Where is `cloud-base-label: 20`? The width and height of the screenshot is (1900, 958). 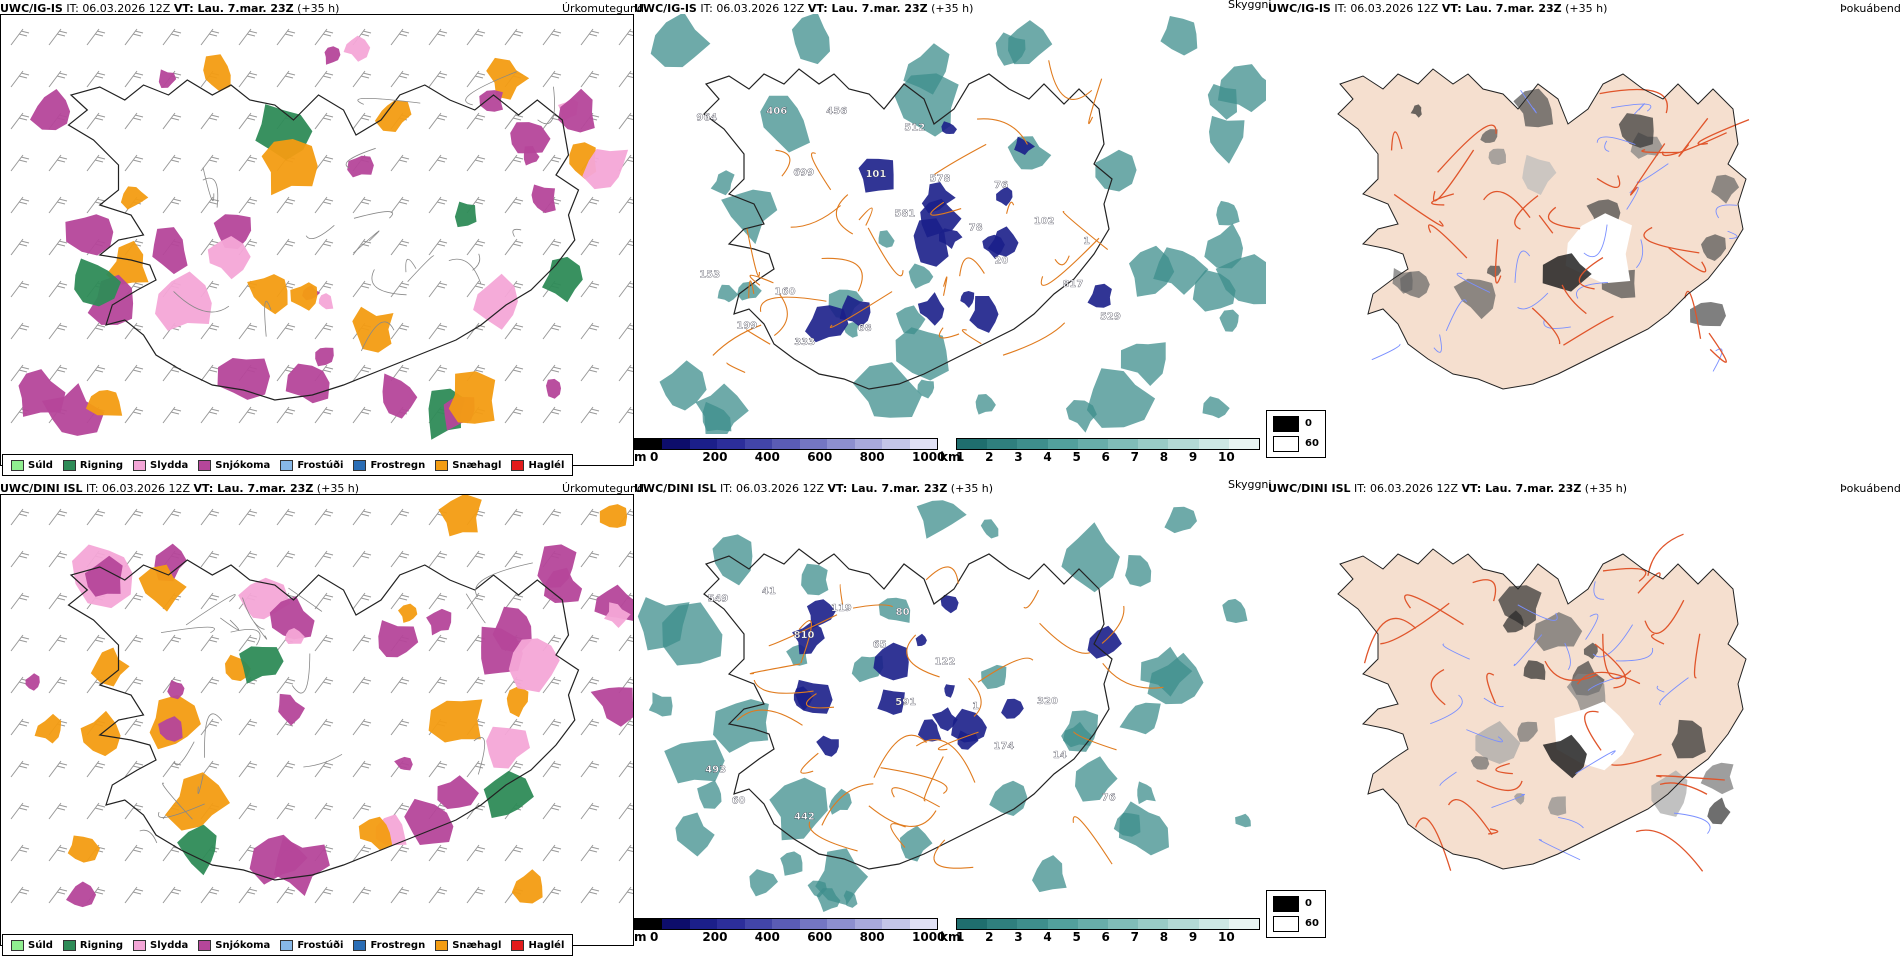
cloud-base-label: 20 is located at coordinates (1001, 260).